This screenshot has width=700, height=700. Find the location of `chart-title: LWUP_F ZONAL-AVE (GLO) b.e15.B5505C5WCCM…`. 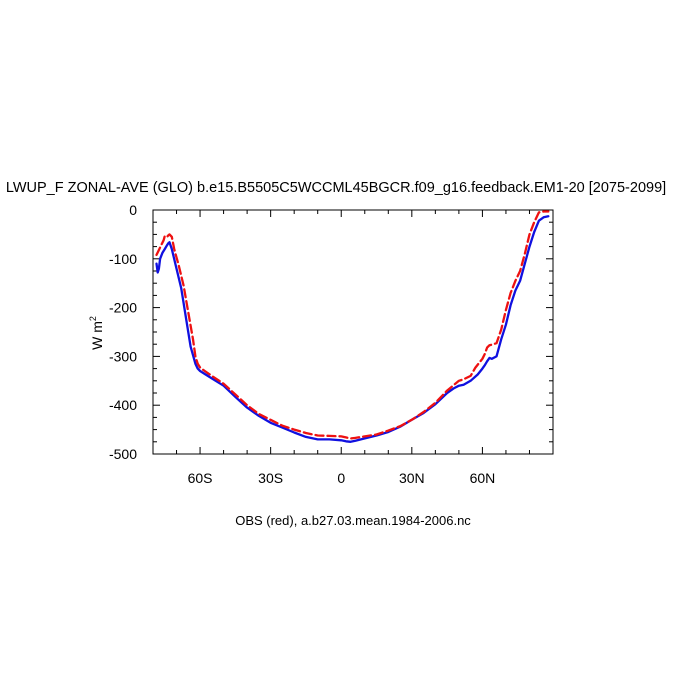

chart-title: LWUP_F ZONAL-AVE (GLO) b.e15.B5505C5WCCM… is located at coordinates (336, 188).